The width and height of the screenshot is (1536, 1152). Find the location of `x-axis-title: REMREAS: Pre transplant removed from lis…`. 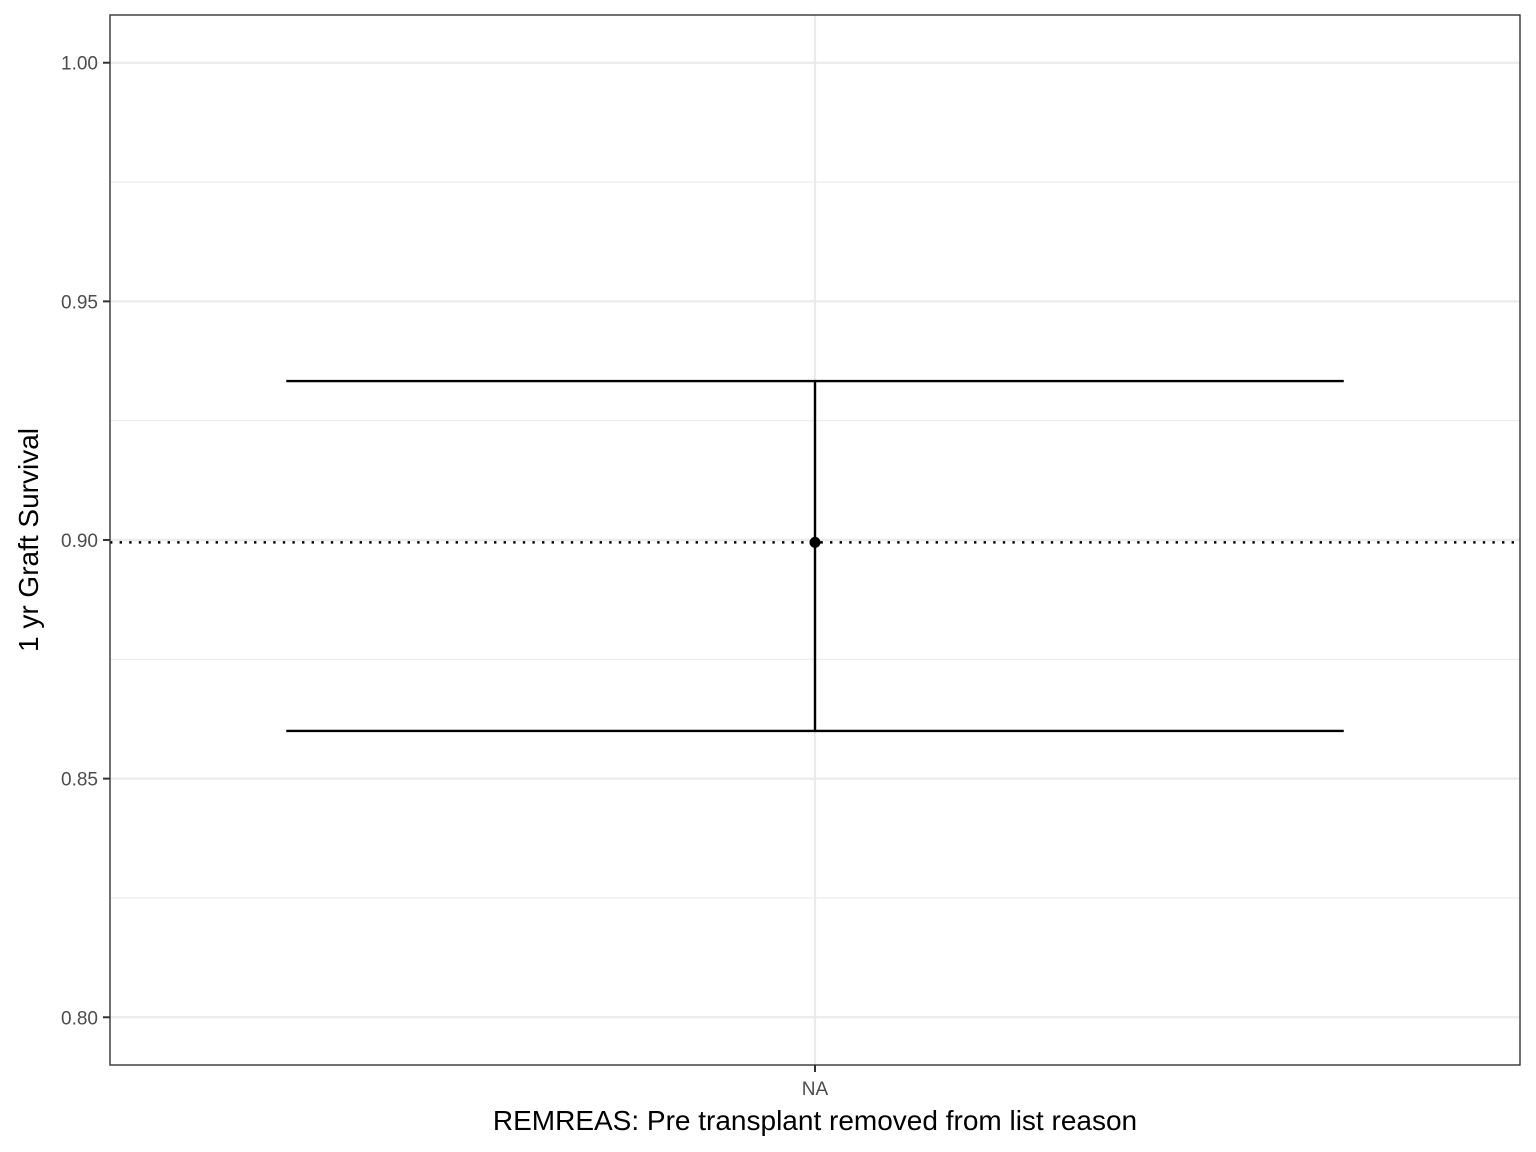

x-axis-title: REMREAS: Pre transplant removed from lis… is located at coordinates (815, 1120).